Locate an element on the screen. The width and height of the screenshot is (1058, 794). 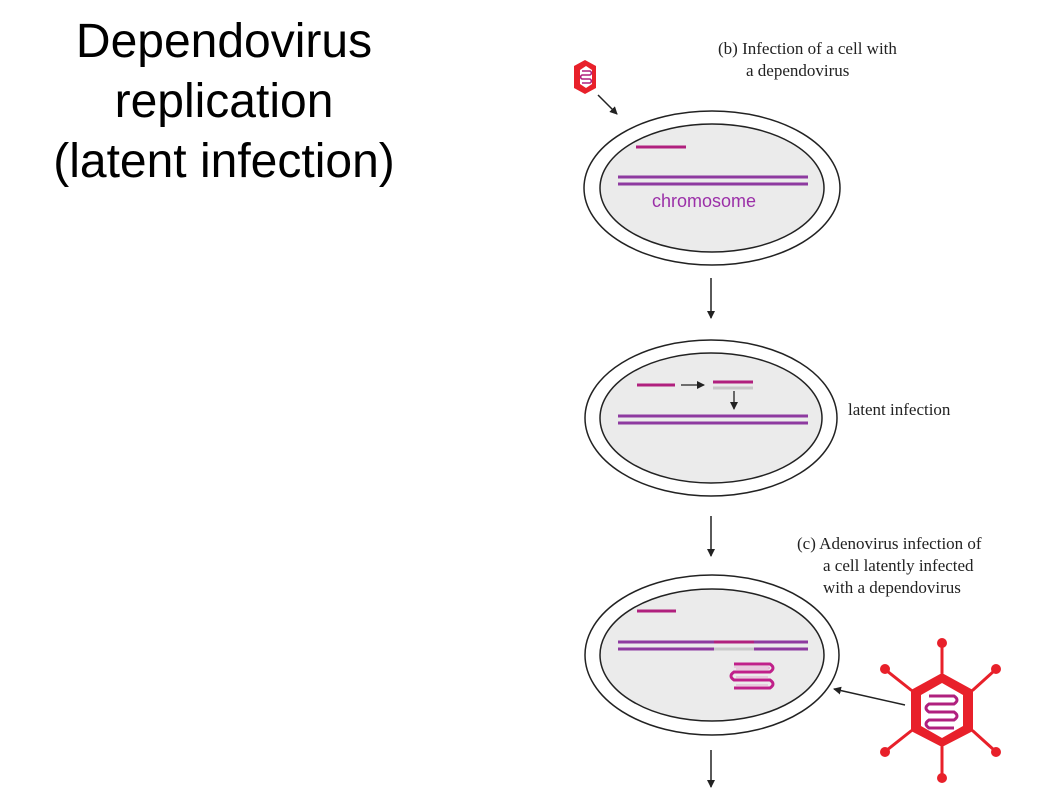
title-line-1: Dependovirus is located at coordinates (224, 41).